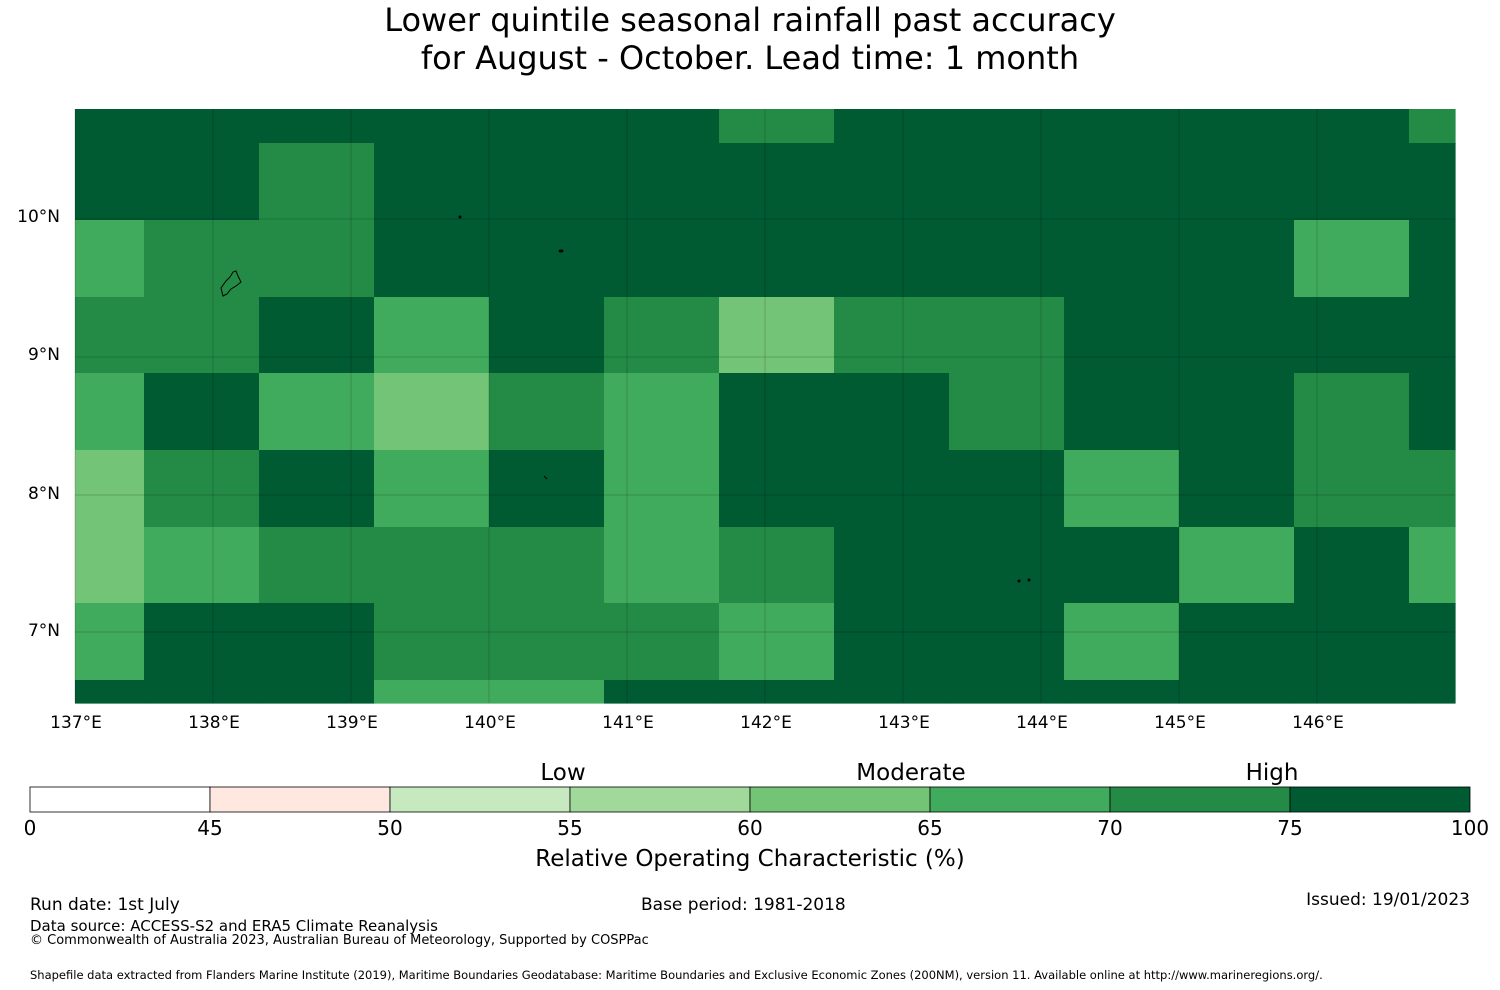 The width and height of the screenshot is (1500, 990). I want to click on lon-label-145e: 145°E, so click(1180, 723).